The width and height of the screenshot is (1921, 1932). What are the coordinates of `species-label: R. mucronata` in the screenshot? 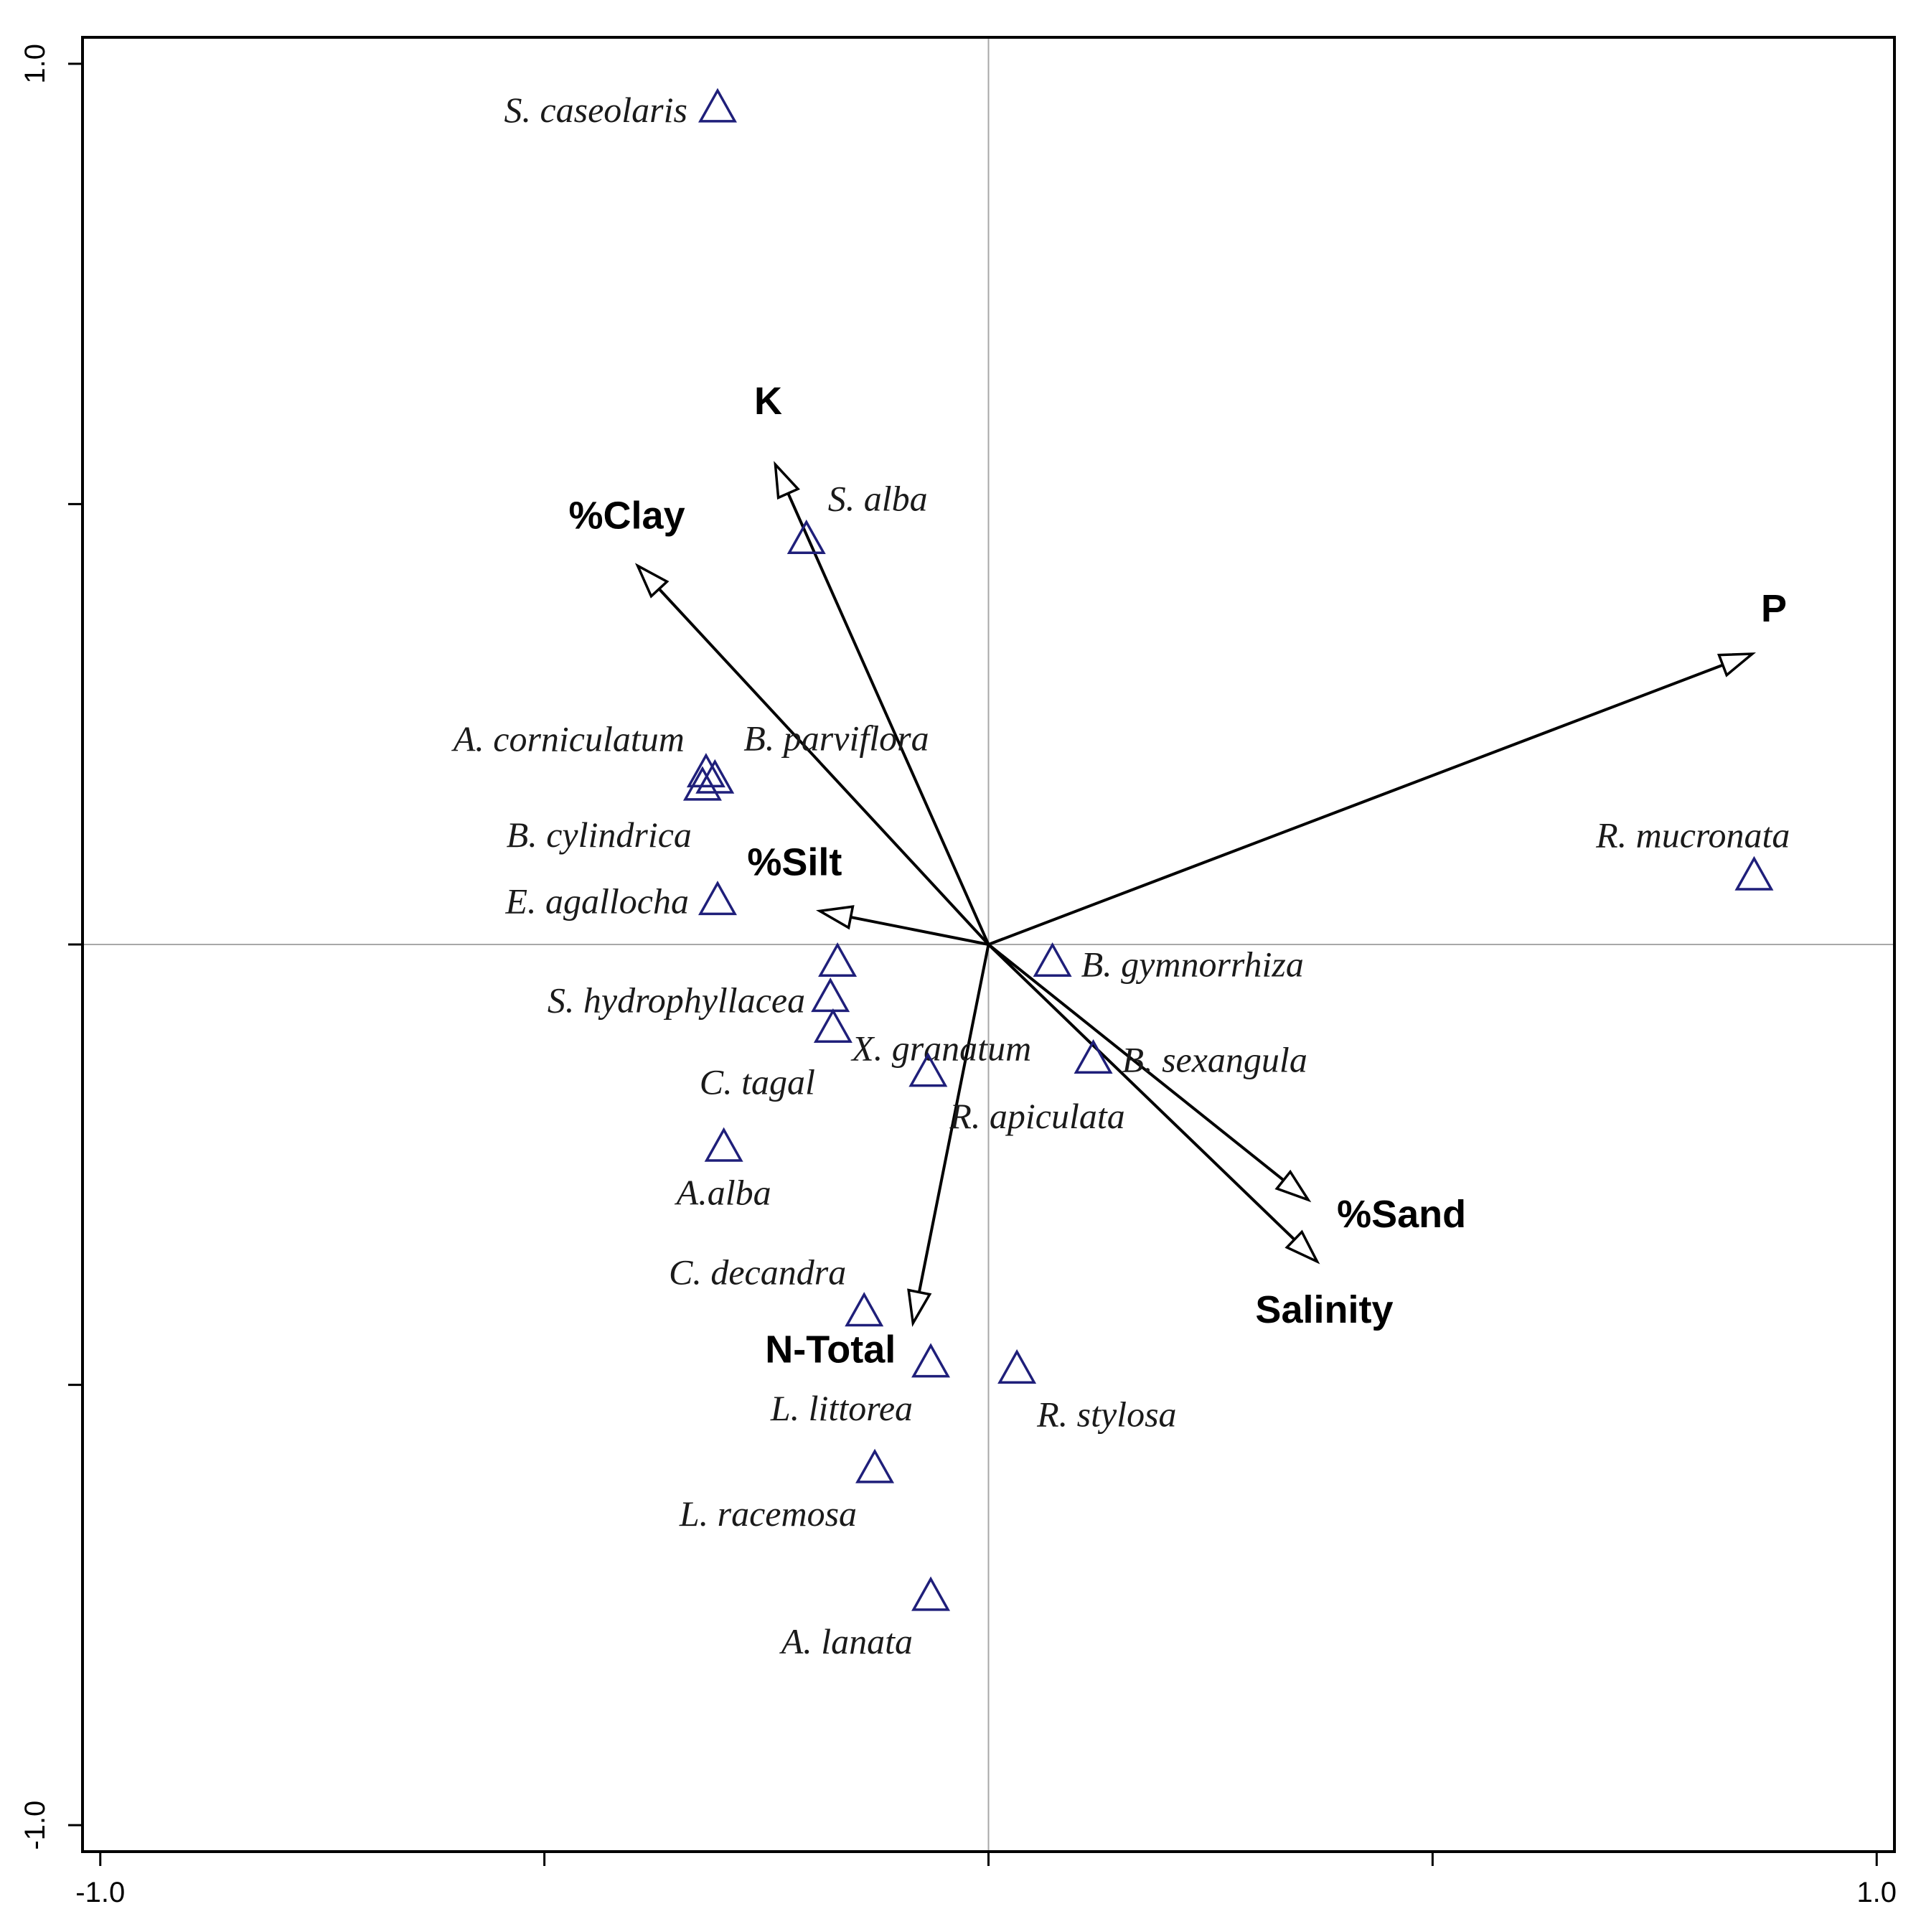 It's located at (1692, 835).